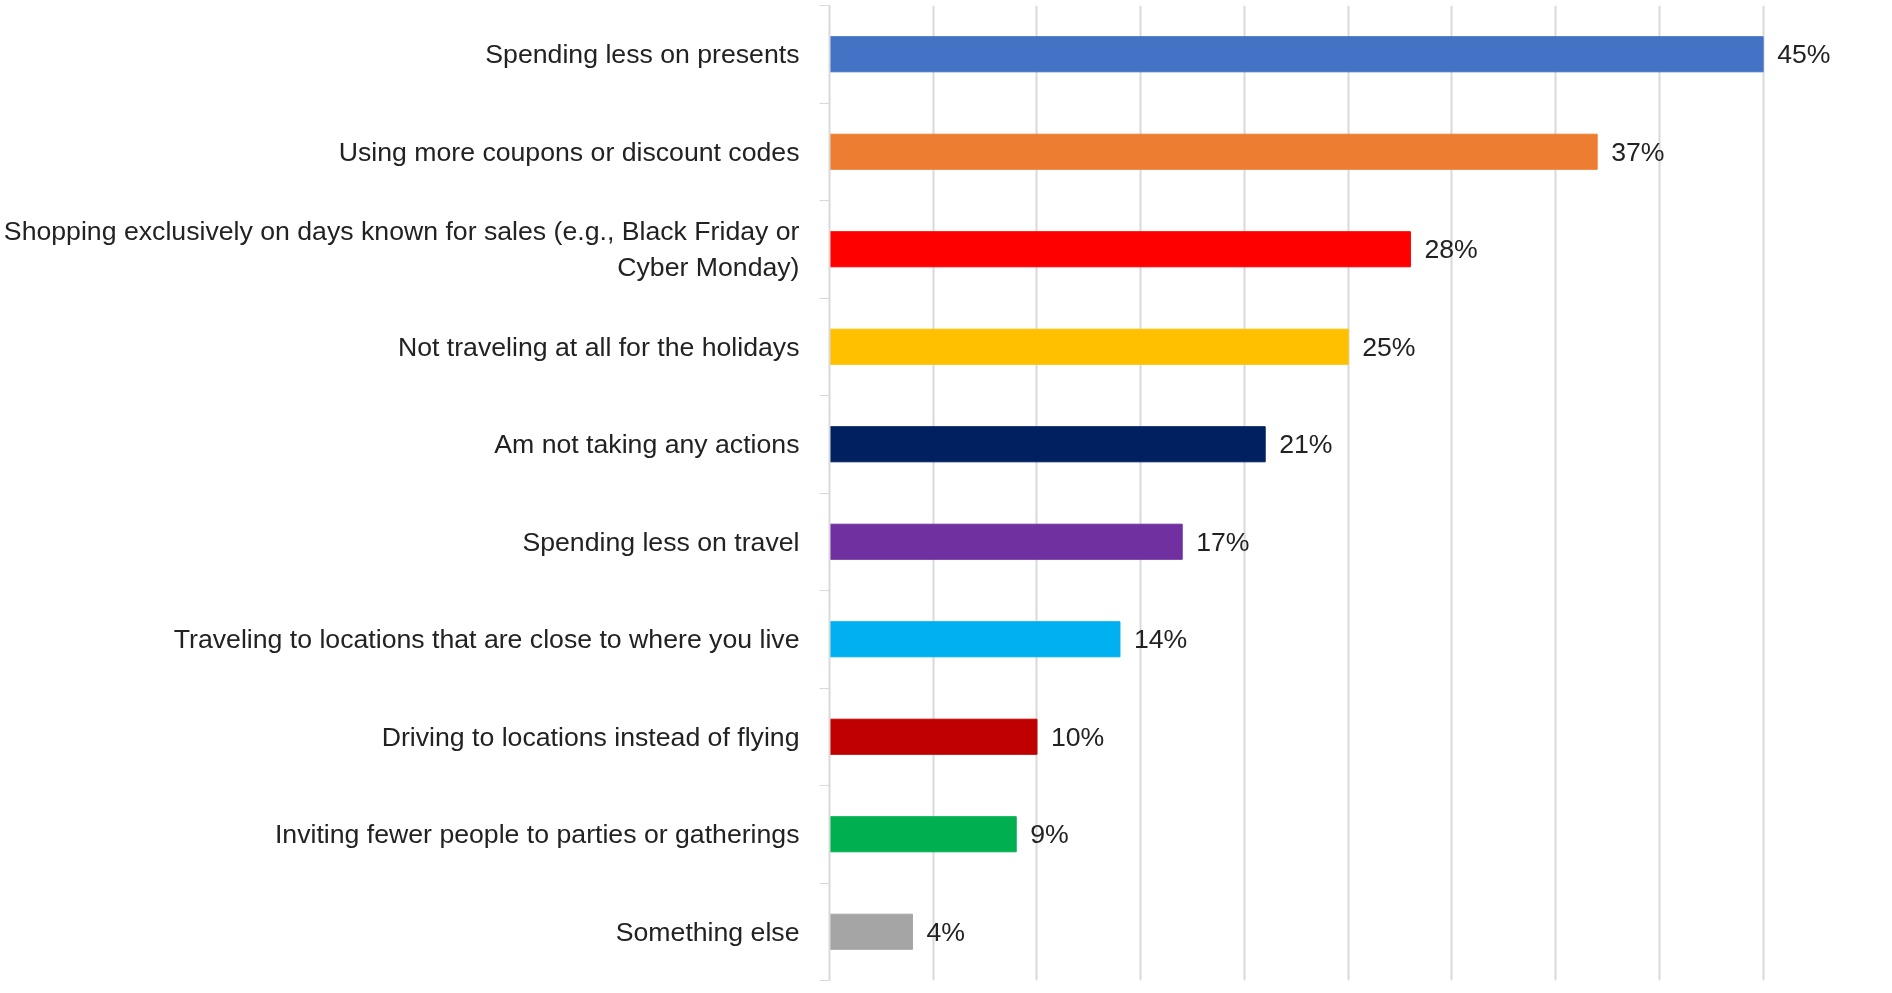 The height and width of the screenshot is (993, 1892). What do you see at coordinates (1223, 541) in the screenshot?
I see `data-label: 17%` at bounding box center [1223, 541].